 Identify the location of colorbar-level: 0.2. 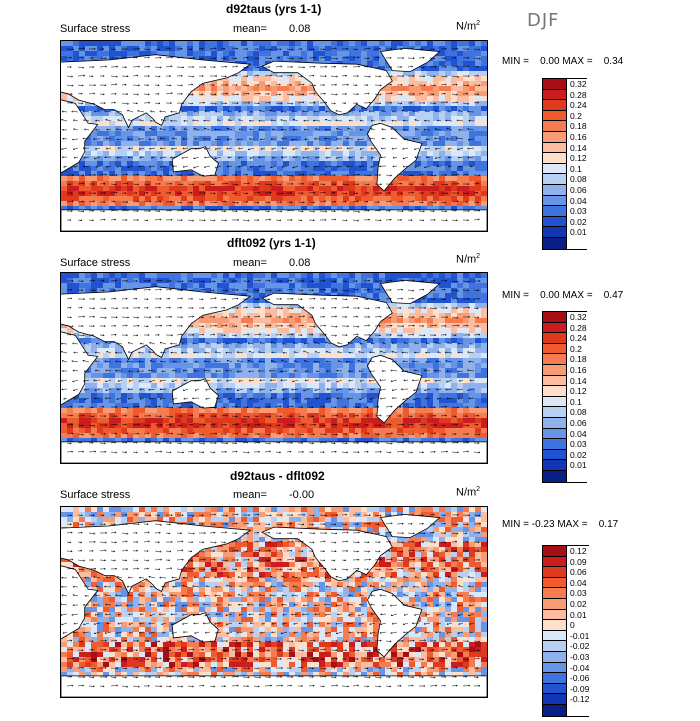
(564, 349).